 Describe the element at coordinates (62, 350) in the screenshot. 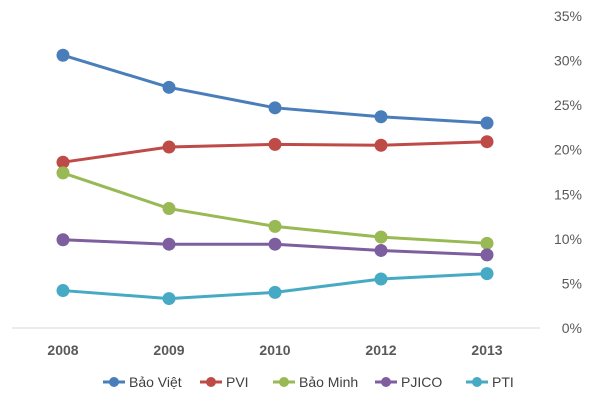

I see `x-tick-label: 2008` at that location.